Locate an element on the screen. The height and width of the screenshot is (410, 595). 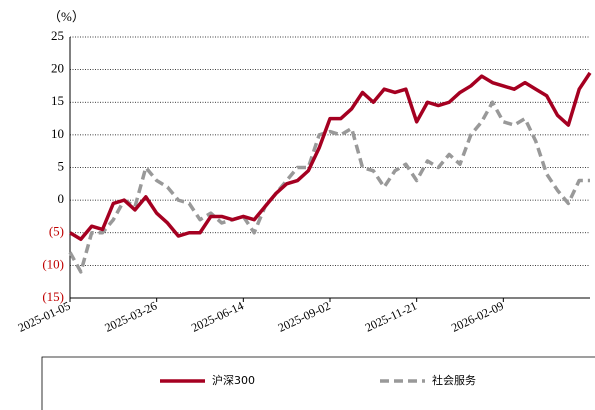
y-tick-label: 5 is located at coordinates (61, 165).